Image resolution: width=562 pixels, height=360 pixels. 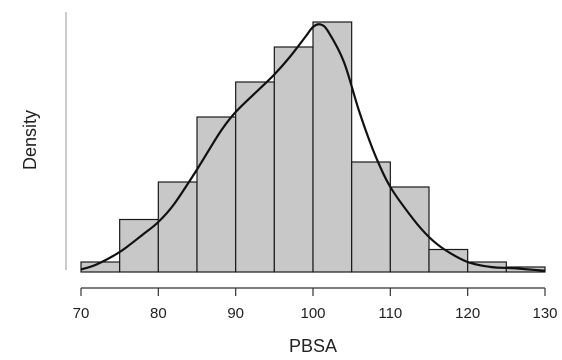 What do you see at coordinates (81, 313) in the screenshot?
I see `x-tick-label-70: 70` at bounding box center [81, 313].